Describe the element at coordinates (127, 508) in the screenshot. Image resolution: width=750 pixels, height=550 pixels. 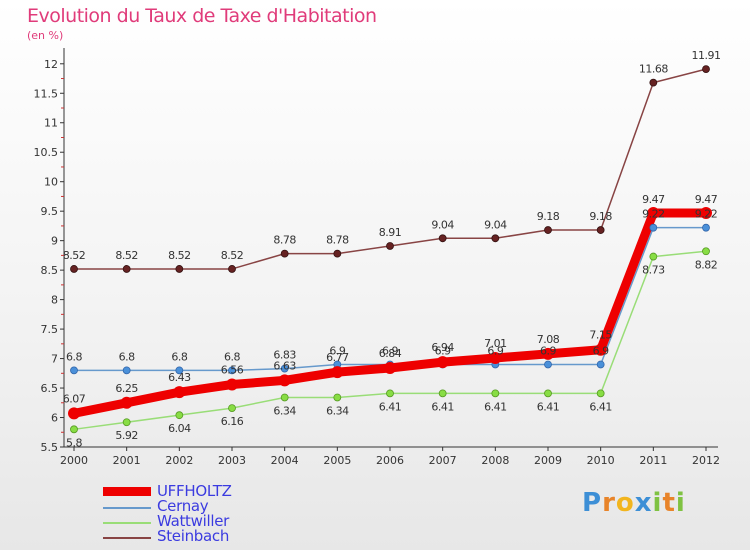
I see `legend-swatch-cernay` at that location.